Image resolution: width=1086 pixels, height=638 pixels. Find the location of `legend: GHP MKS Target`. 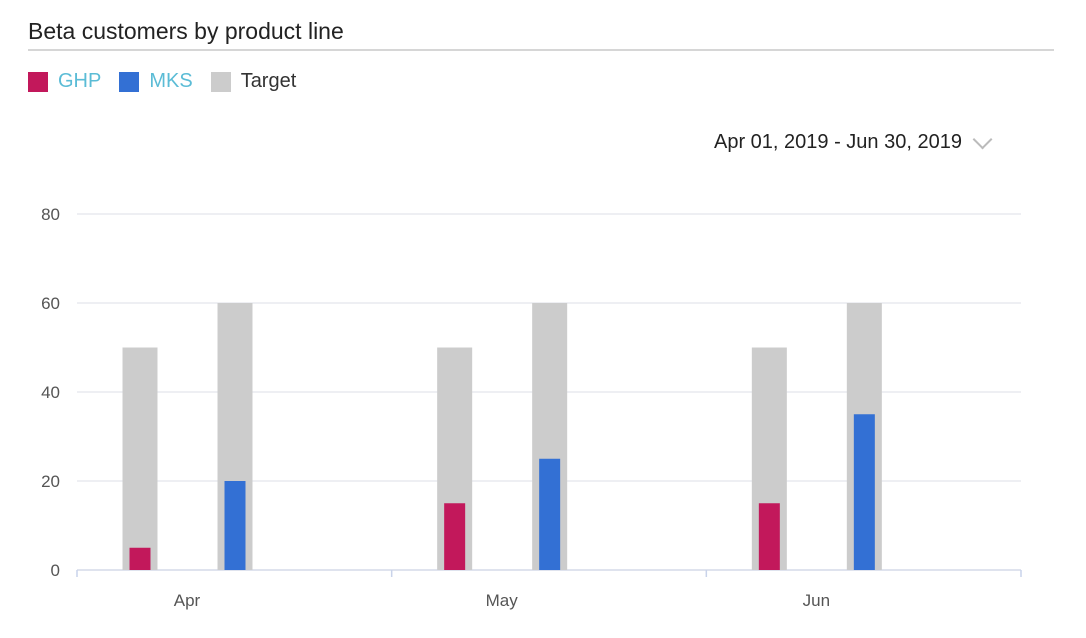

legend: GHP MKS Target is located at coordinates (171, 81).